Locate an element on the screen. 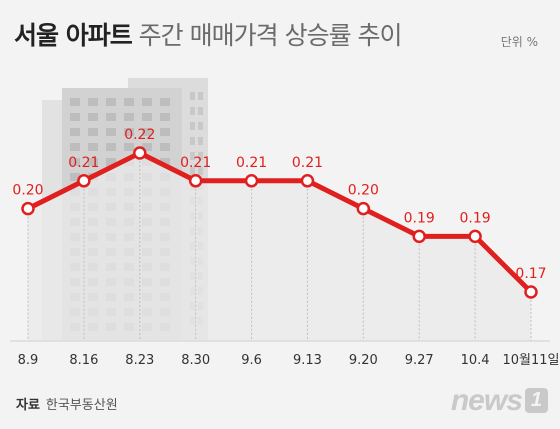  x-tick-label: 8.9 is located at coordinates (28, 360).